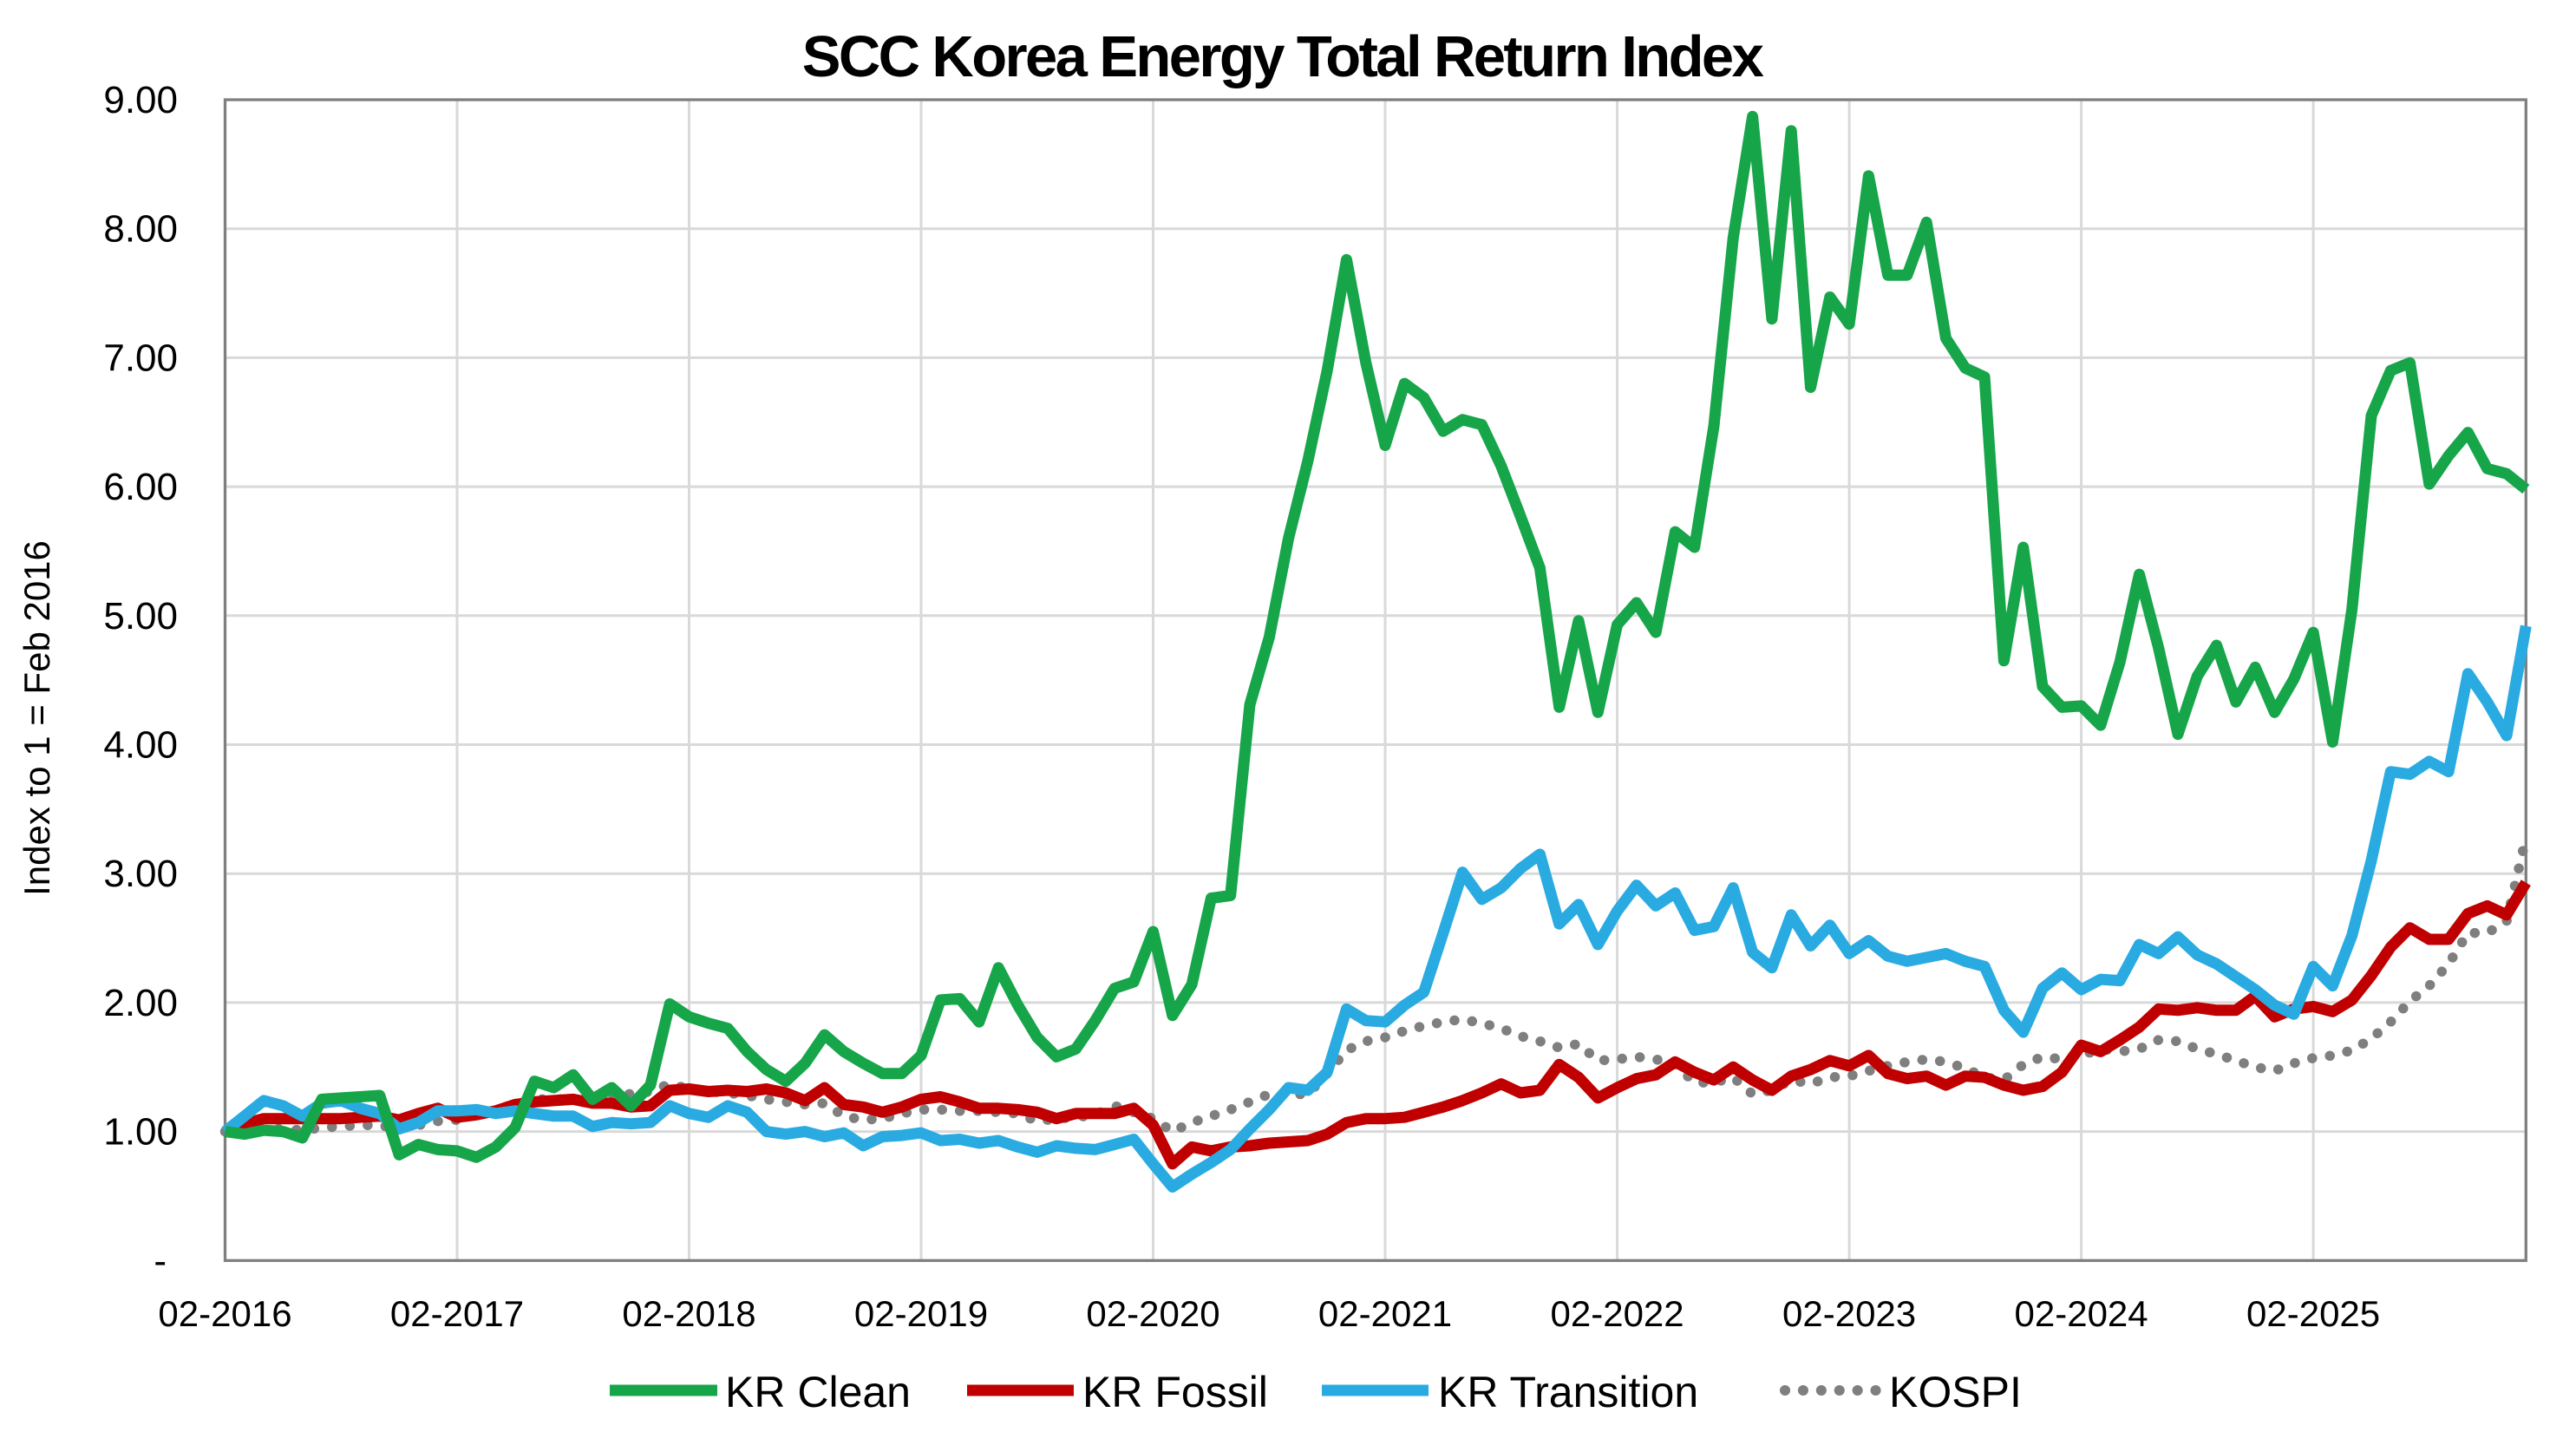 This screenshot has height=1432, width=2576. Describe the element at coordinates (818, 1392) in the screenshot. I see `svg-text: KR Clean` at that location.